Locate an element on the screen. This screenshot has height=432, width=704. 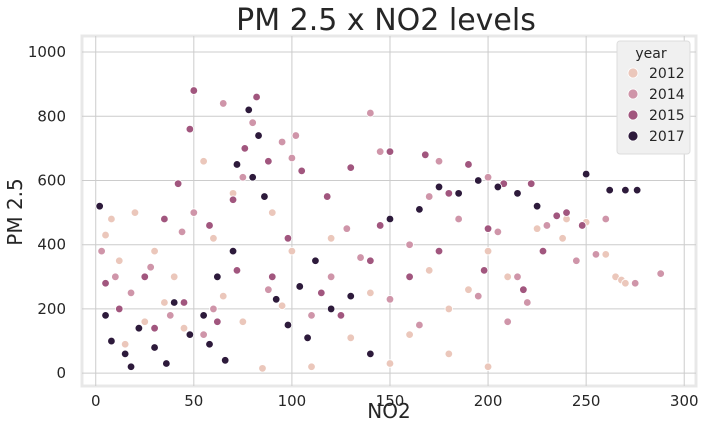
chart-title: PM 2.5 x NO2 levels is located at coordinates (386, 20).